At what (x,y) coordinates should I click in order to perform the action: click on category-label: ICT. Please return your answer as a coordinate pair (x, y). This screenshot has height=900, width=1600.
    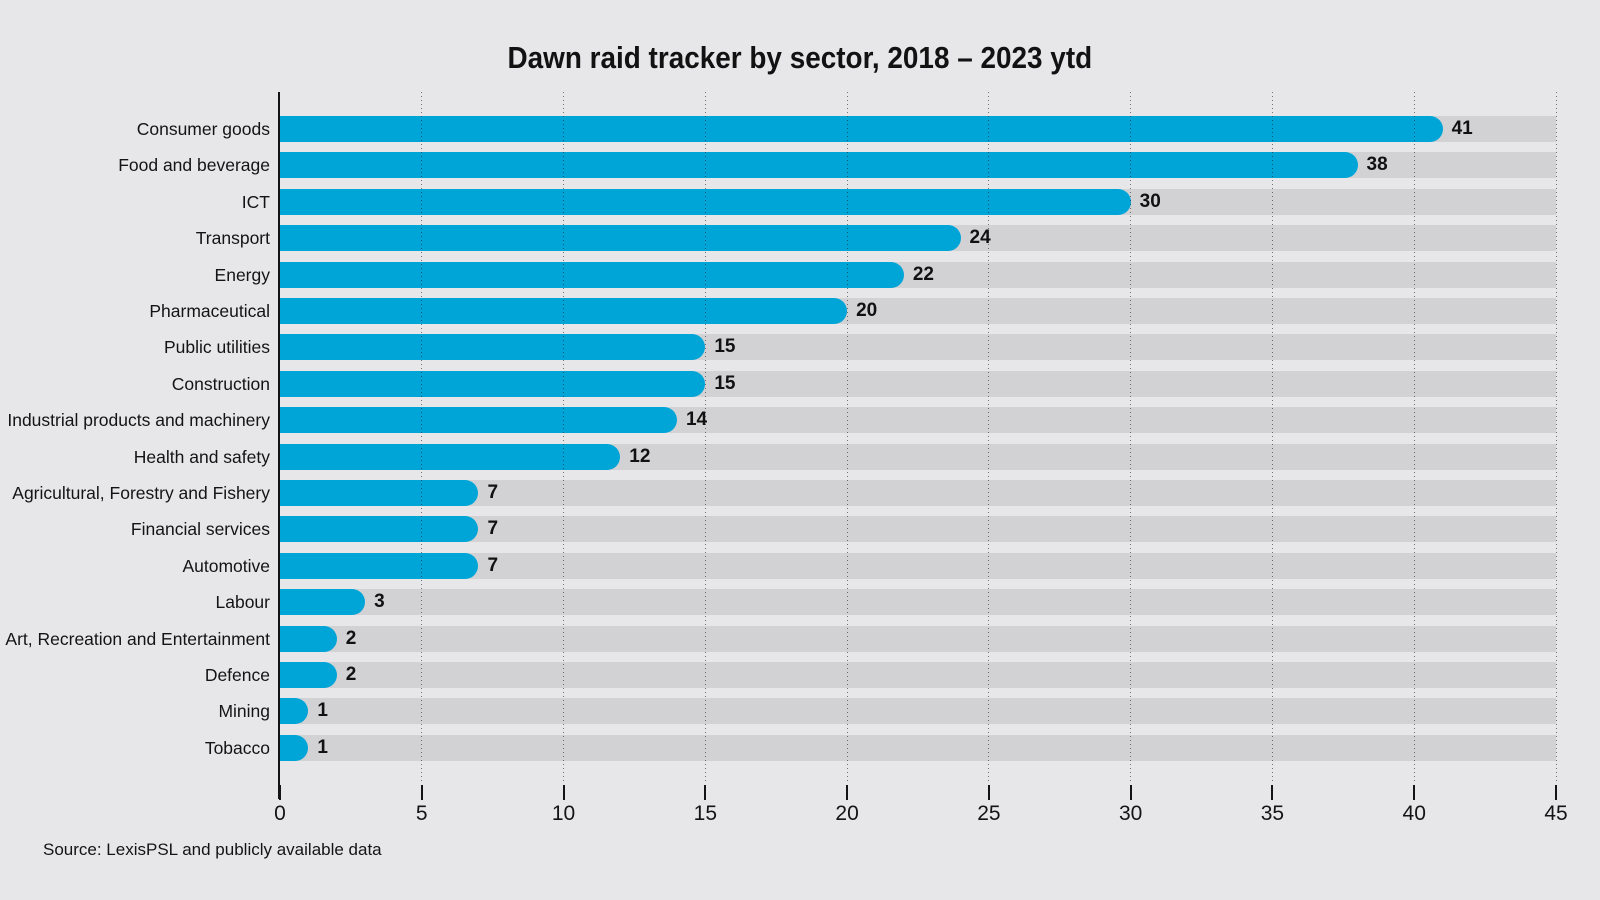
    Looking at the image, I should click on (255, 201).